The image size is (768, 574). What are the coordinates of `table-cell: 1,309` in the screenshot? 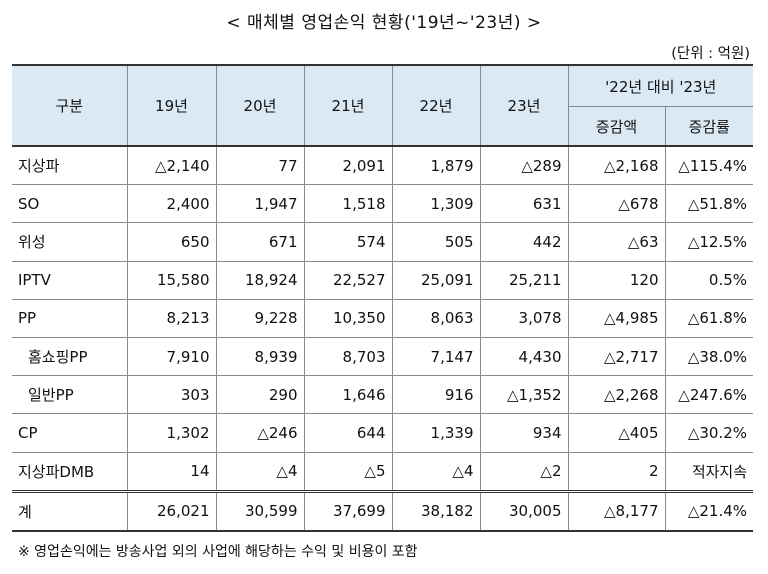 It's located at (436, 204).